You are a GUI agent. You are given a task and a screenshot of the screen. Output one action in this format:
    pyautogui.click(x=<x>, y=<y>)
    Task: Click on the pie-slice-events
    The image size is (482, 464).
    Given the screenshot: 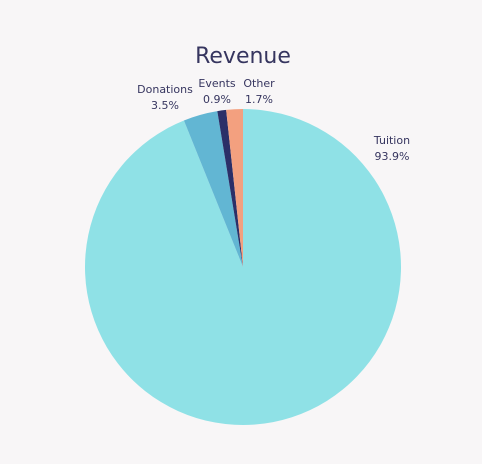 What is the action you would take?
    pyautogui.click(x=230, y=188)
    